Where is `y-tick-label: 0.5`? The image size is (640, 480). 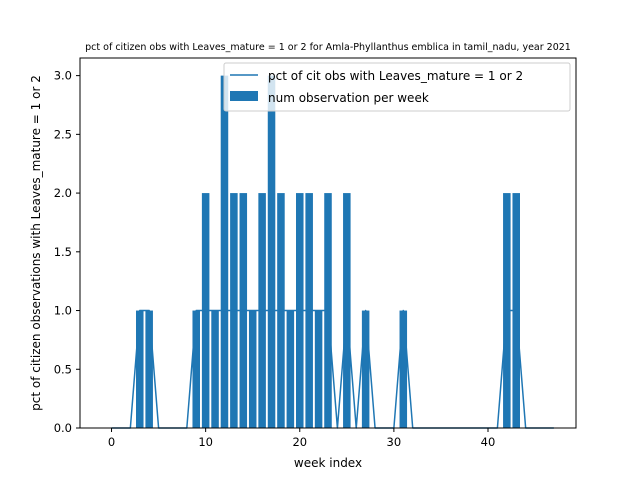 y-tick-label: 0.5 is located at coordinates (63, 369).